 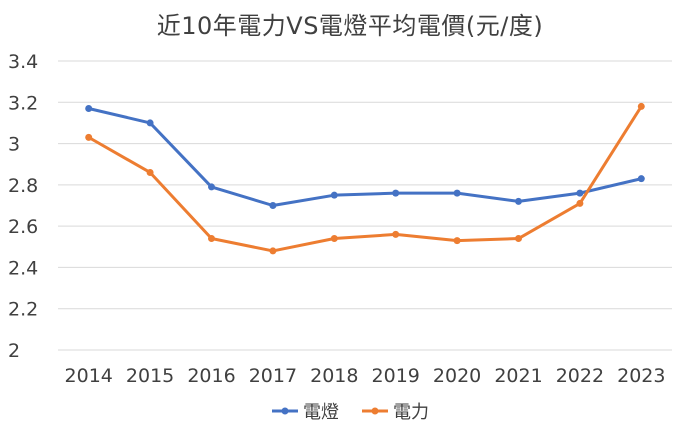 I want to click on y-tick-label: 3.2, so click(x=23, y=103).